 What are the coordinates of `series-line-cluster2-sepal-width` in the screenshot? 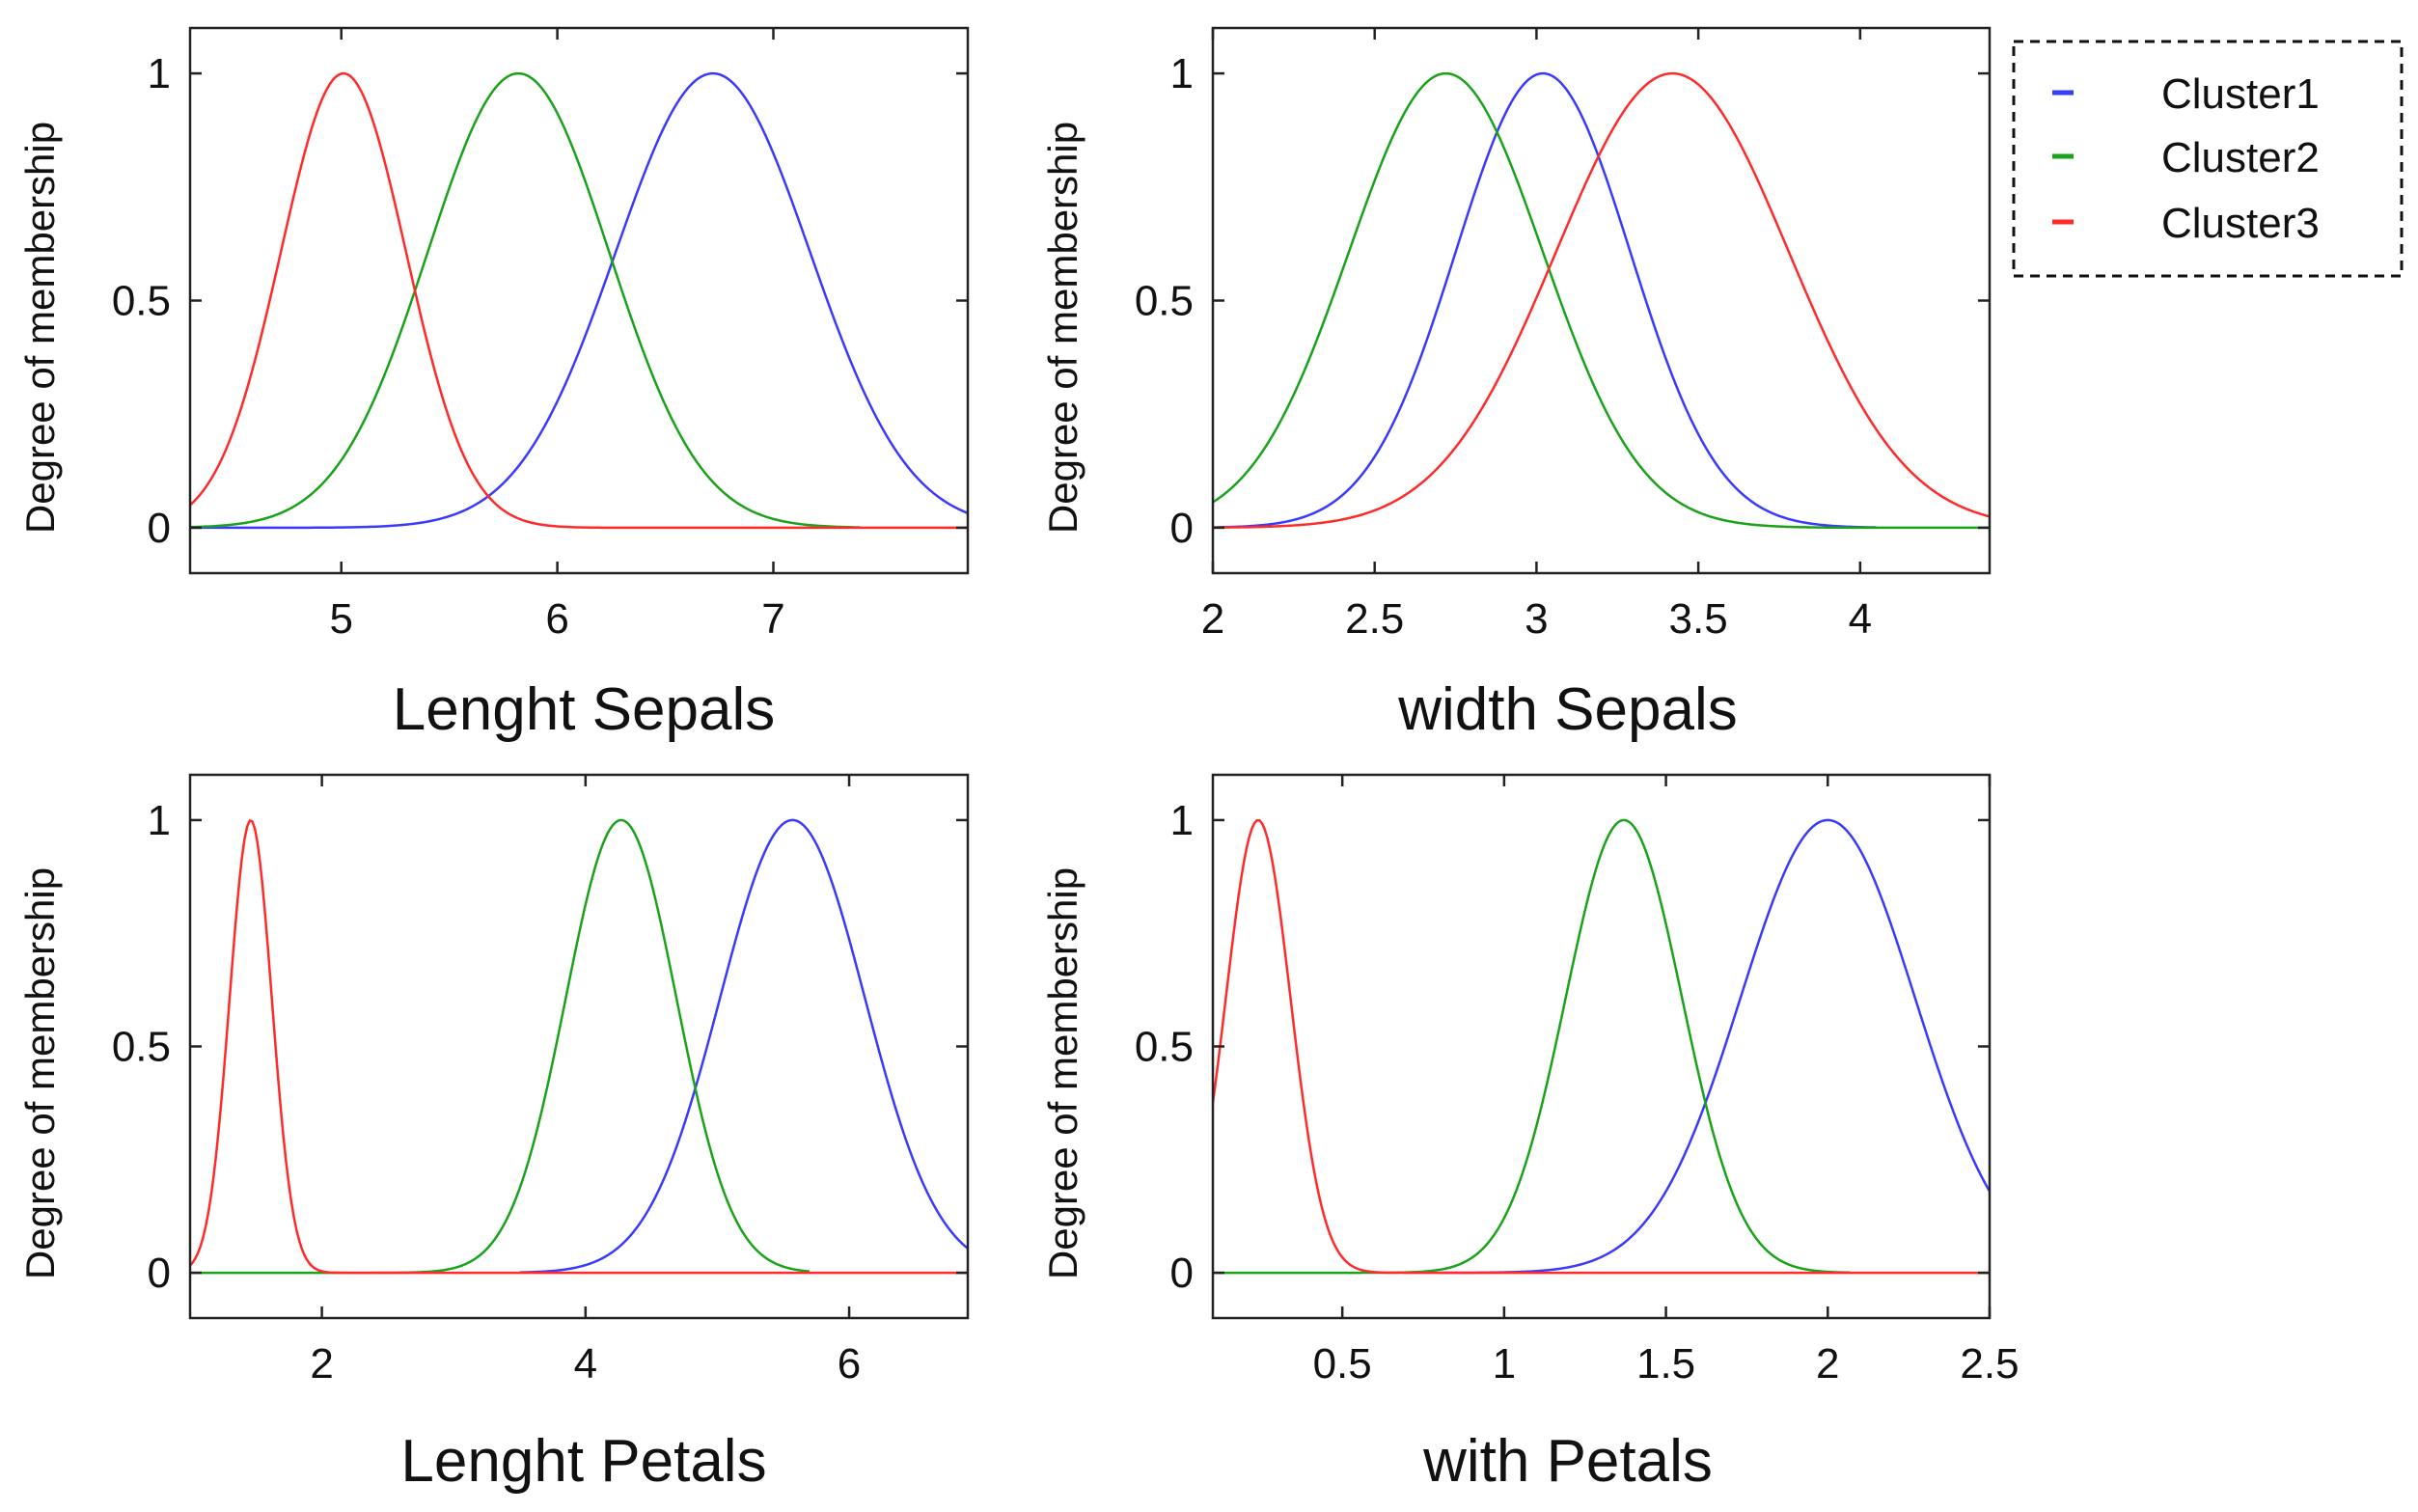 It's located at (1601, 300).